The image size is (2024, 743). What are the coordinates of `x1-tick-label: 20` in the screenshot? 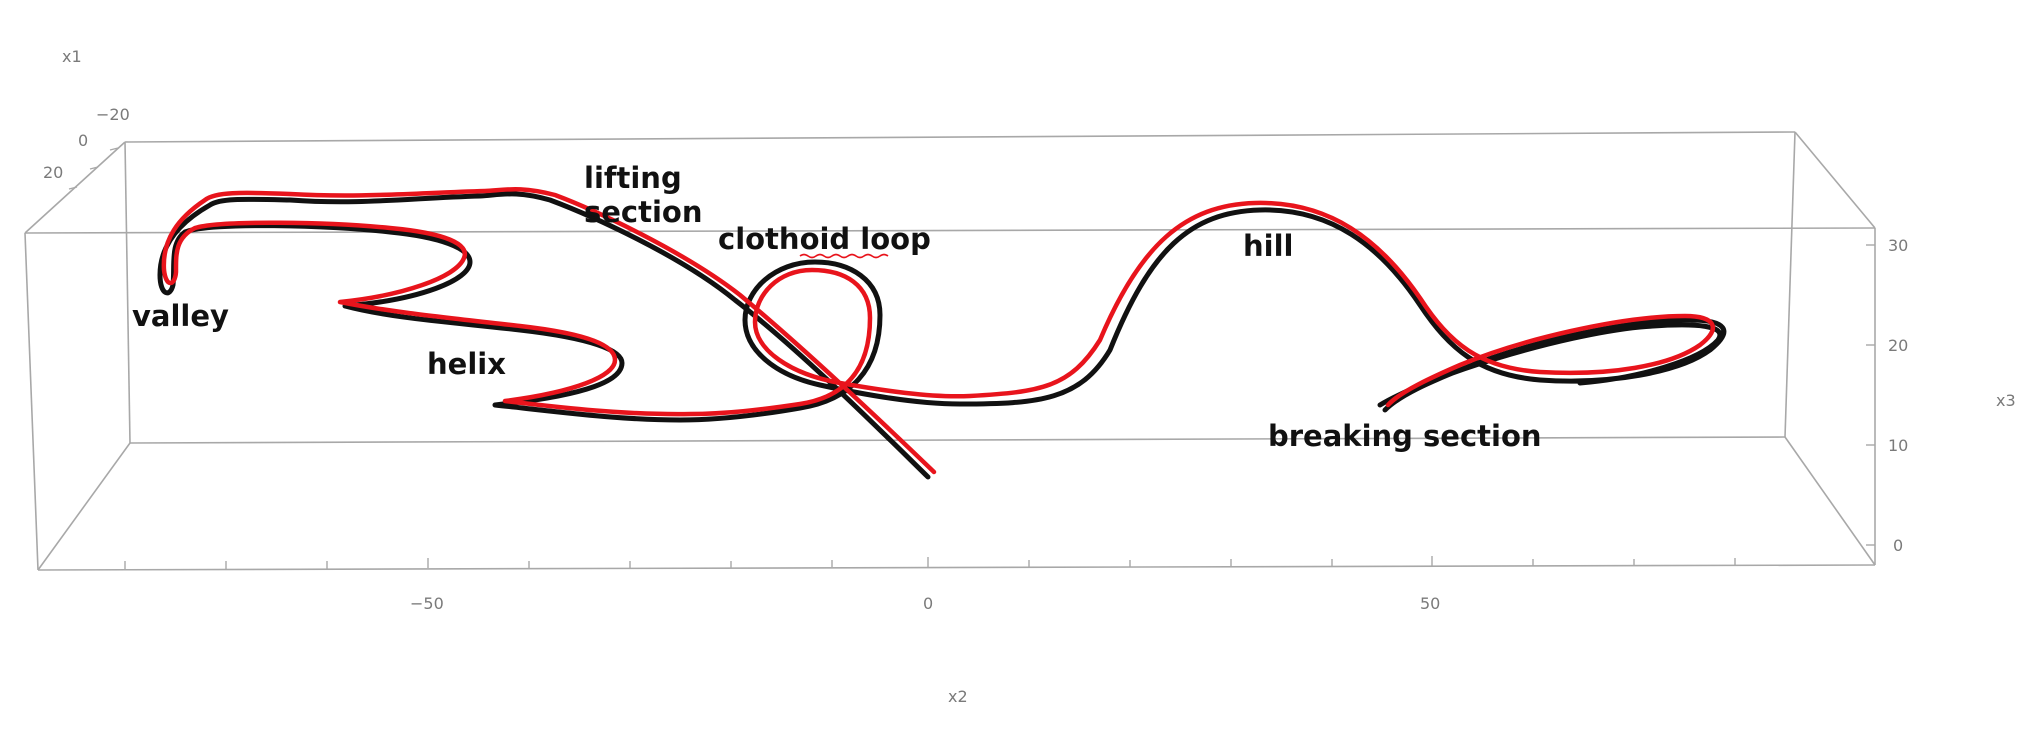 It's located at (53, 172).